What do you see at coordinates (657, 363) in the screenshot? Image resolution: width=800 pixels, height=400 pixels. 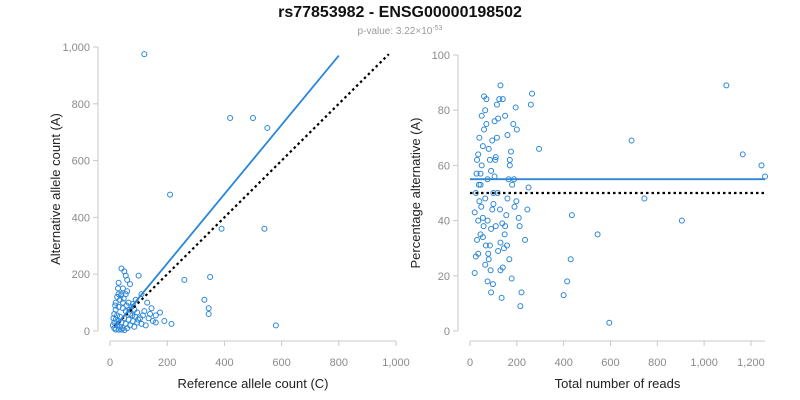 I see `right-x-tick-label: 800` at bounding box center [657, 363].